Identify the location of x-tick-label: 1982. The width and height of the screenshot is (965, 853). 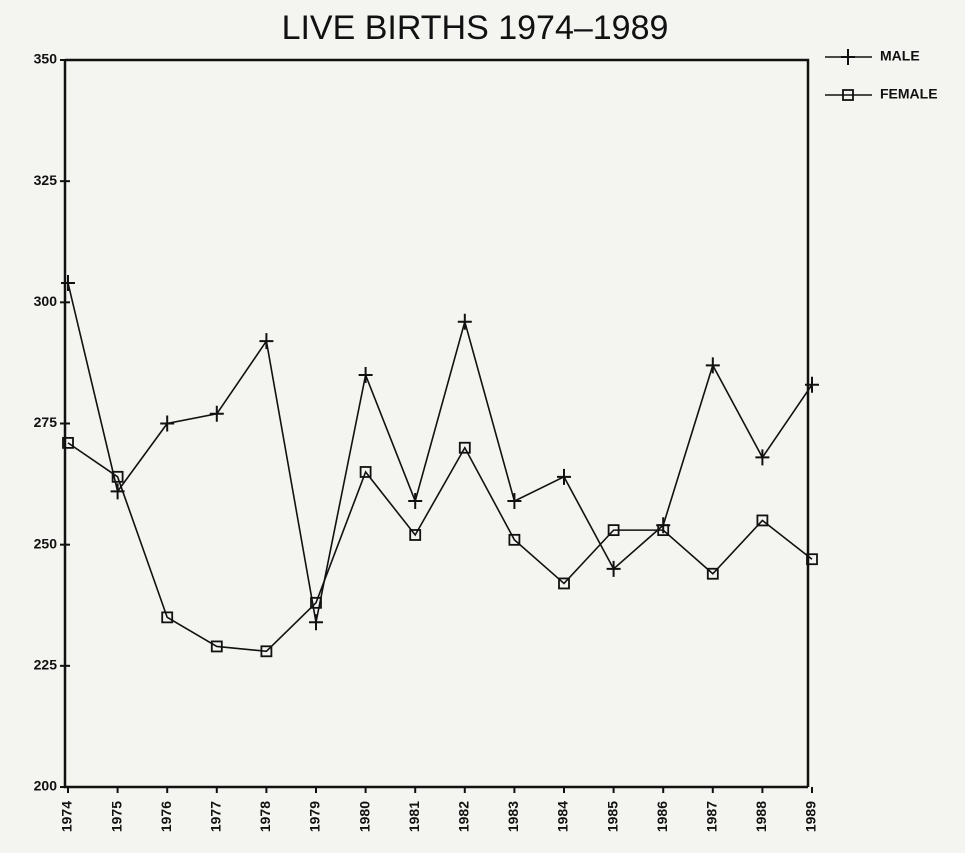
(464, 816).